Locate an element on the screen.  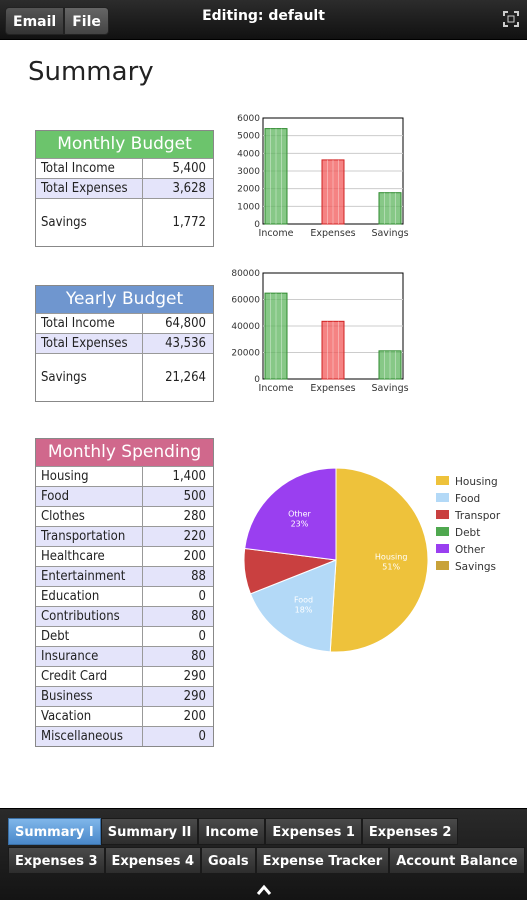
y-tick-label: 20000 is located at coordinates (245, 354).